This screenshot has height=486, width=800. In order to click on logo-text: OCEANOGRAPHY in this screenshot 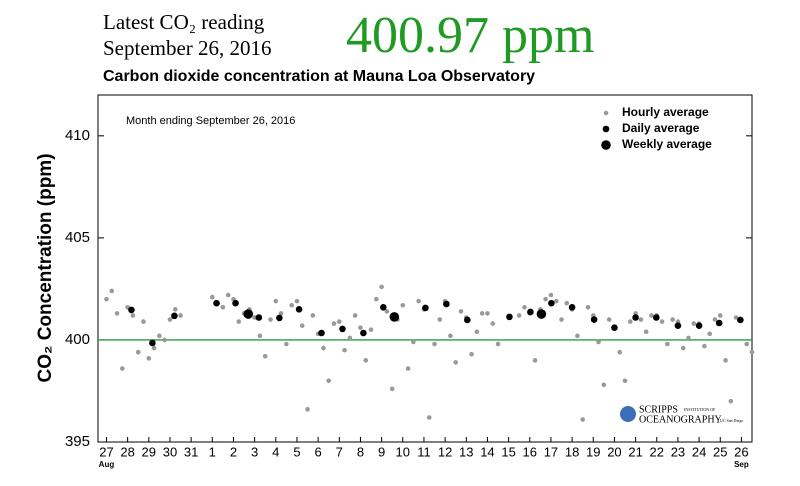, I will do `click(680, 419)`.